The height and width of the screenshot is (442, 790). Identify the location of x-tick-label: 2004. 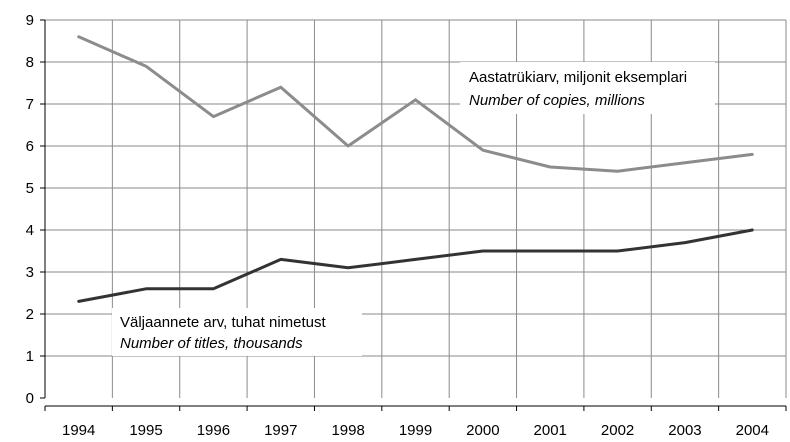
(752, 430).